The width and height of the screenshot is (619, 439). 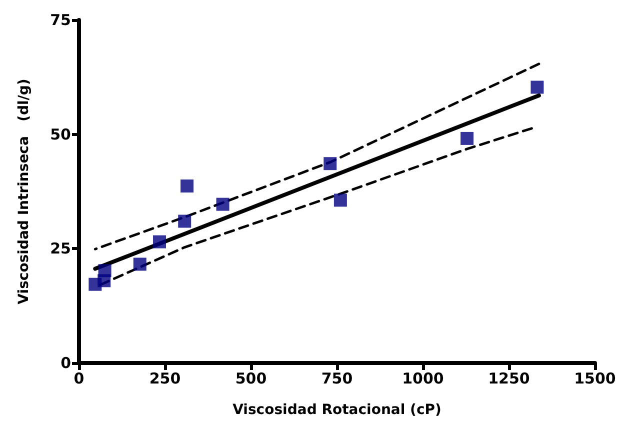 What do you see at coordinates (60, 249) in the screenshot?
I see `y-tick-label: 25` at bounding box center [60, 249].